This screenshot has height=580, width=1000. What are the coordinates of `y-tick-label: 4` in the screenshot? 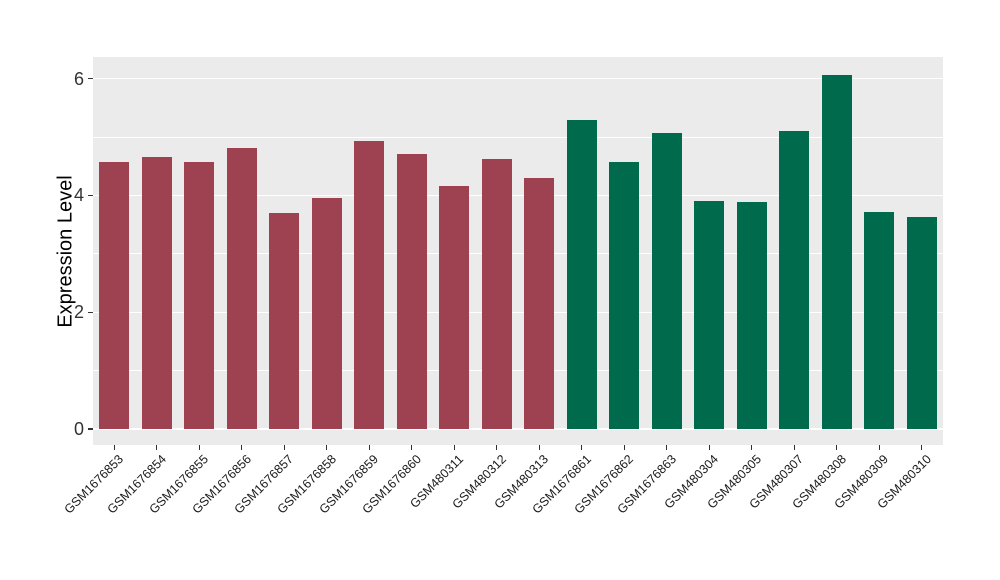 It's located at (78, 195).